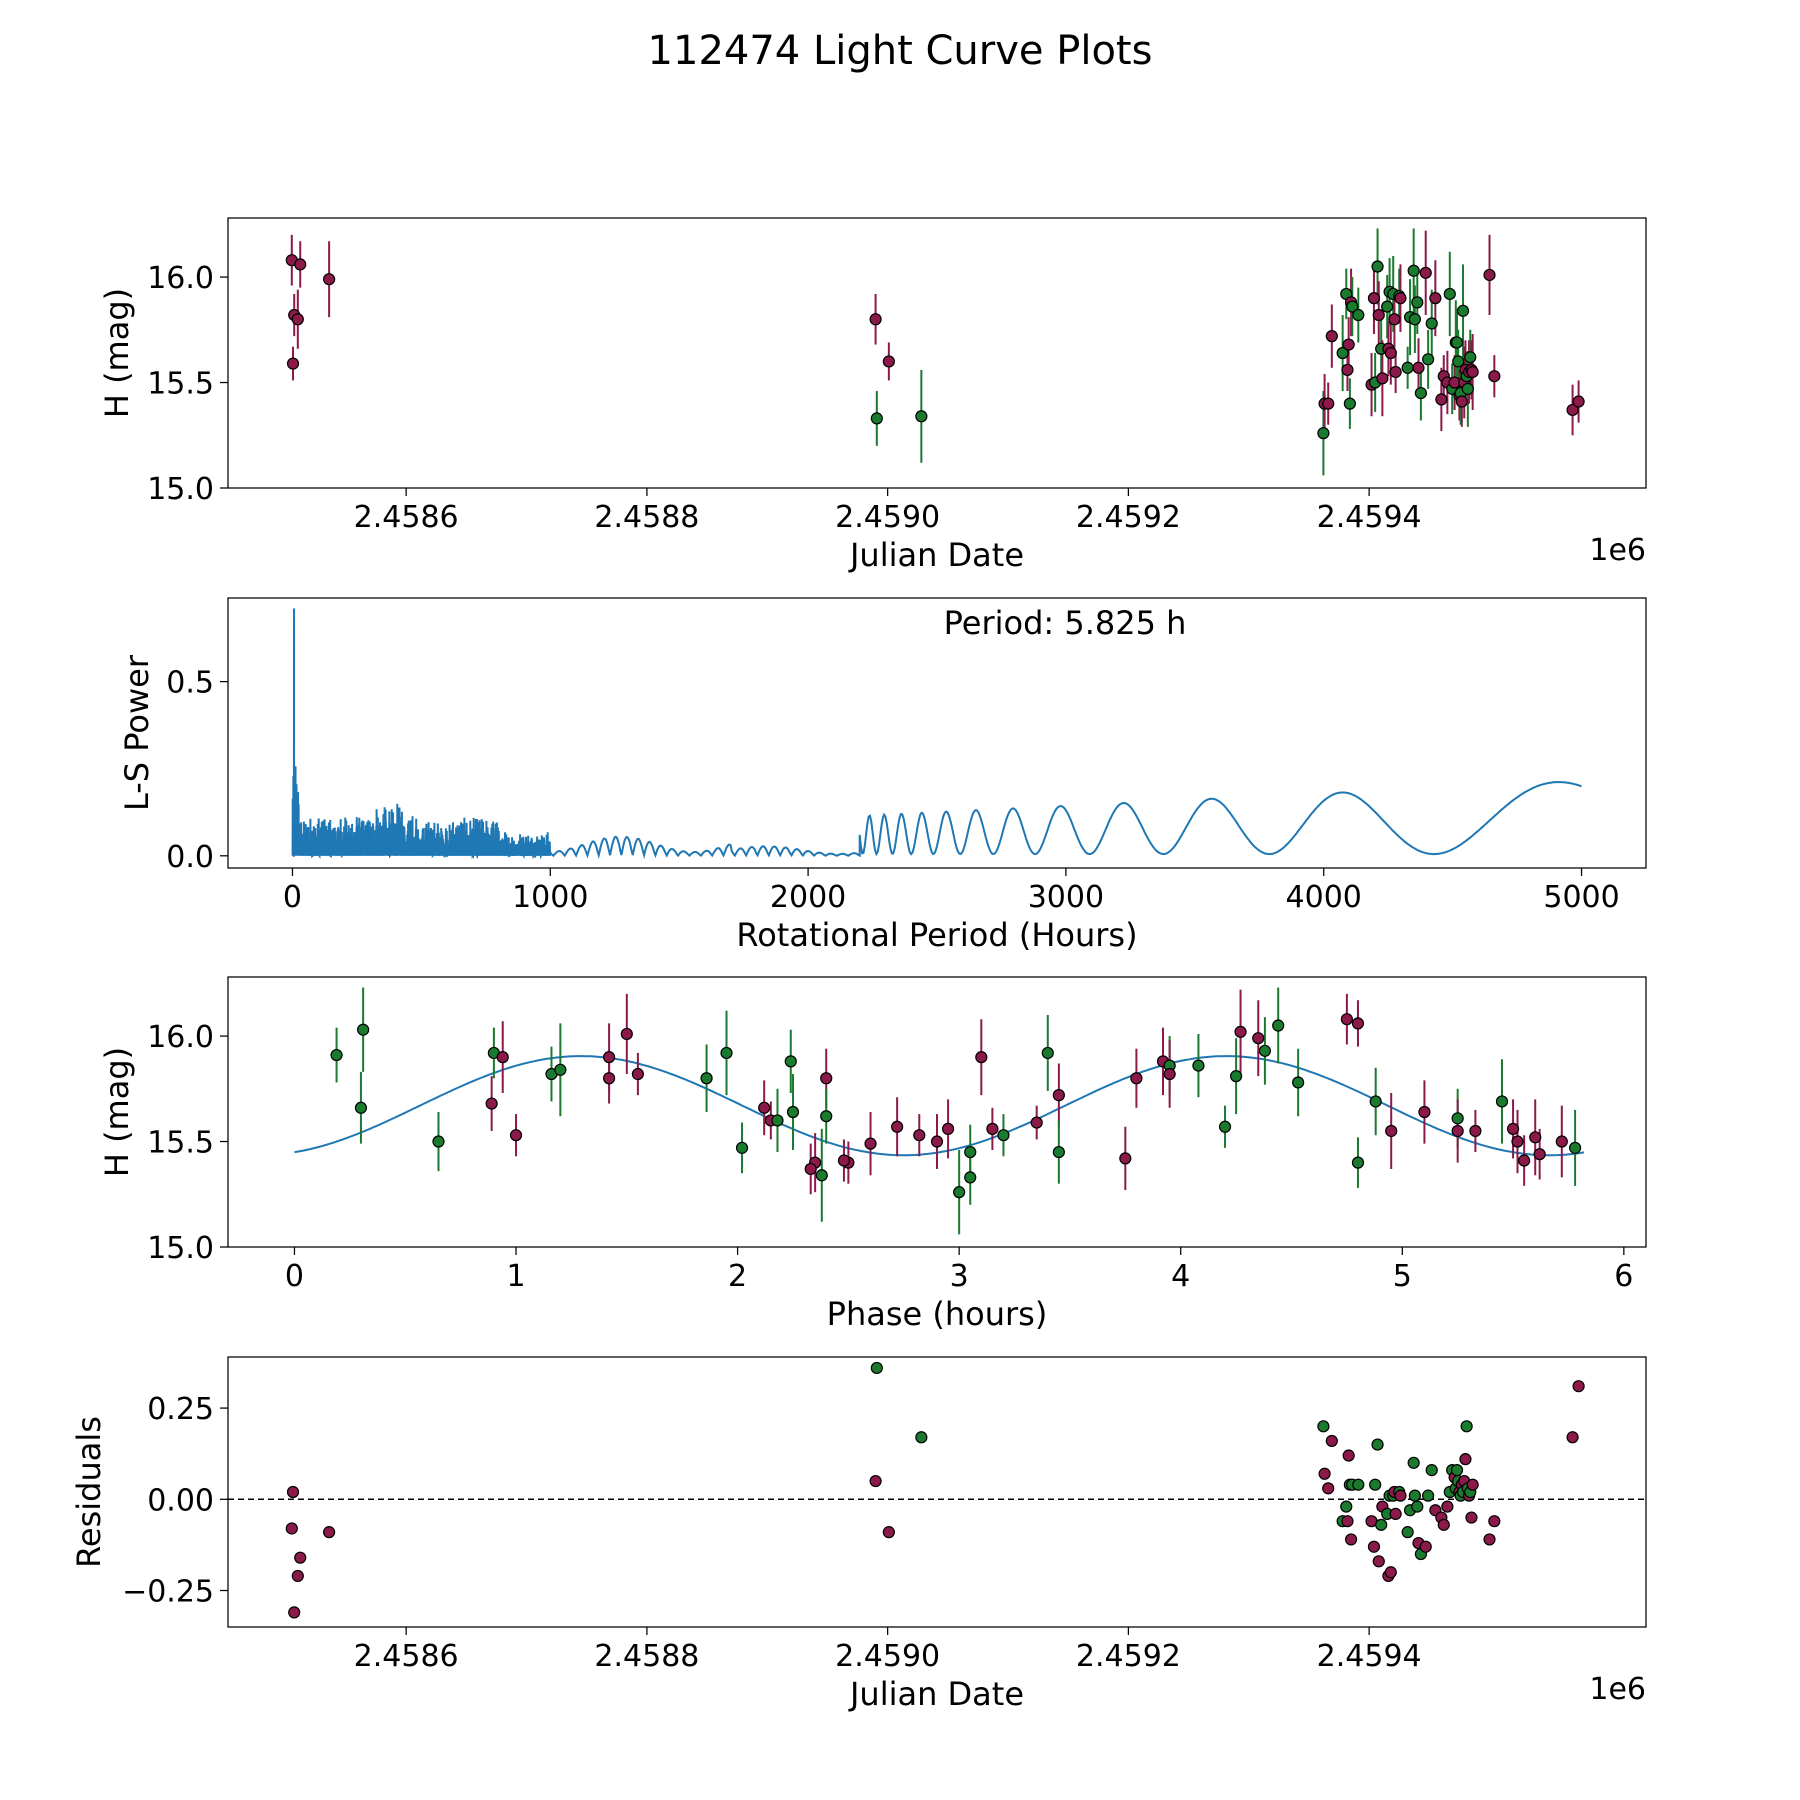  I want to click on residuals-offset-label: 1e6, so click(1617, 1689).